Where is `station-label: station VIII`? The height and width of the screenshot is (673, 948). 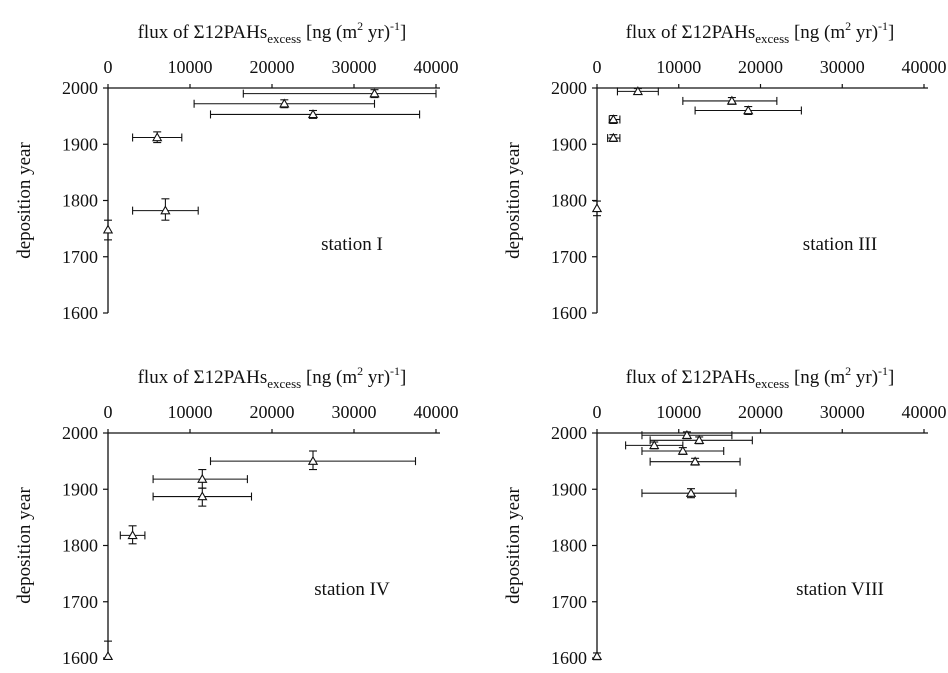 station-label: station VIII is located at coordinates (840, 589).